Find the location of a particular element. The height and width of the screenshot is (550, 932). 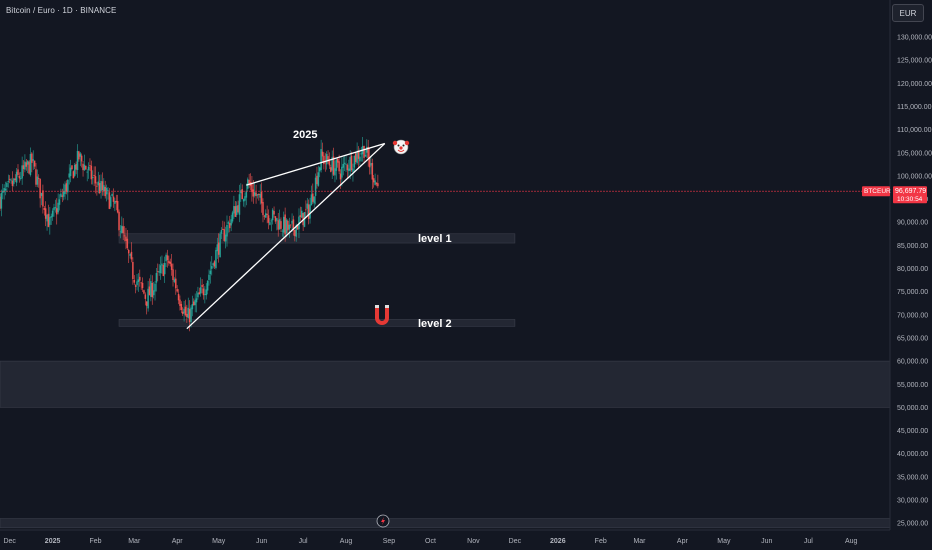

price-tick-label: 90,000.00 is located at coordinates (912, 223).